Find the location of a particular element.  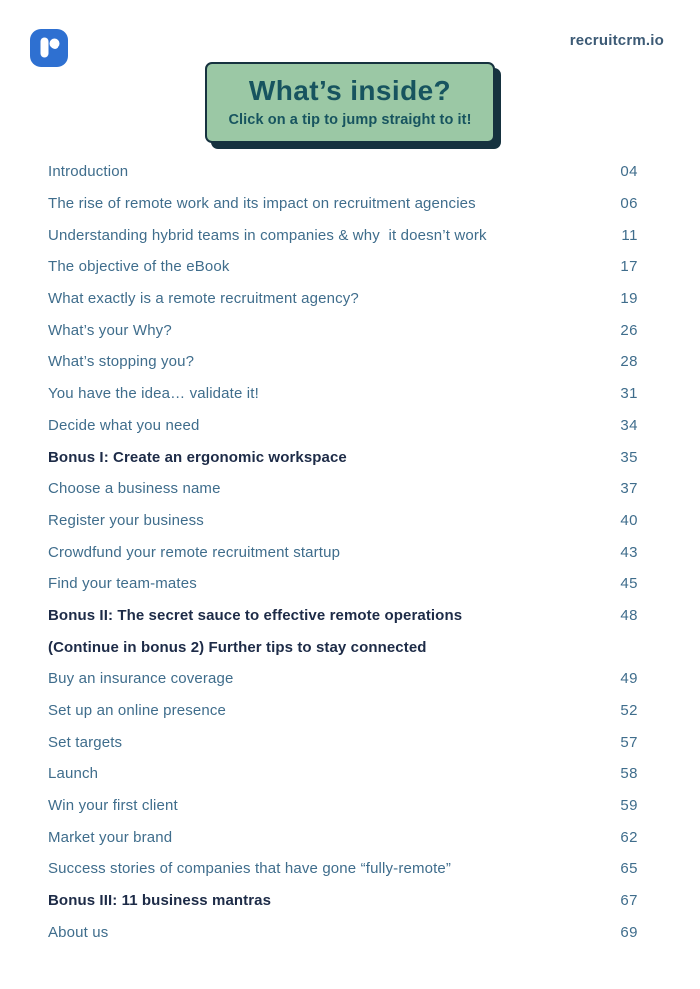

toc-item-label: Bonus I: Create an ergonomic workspace is located at coordinates (197, 457).